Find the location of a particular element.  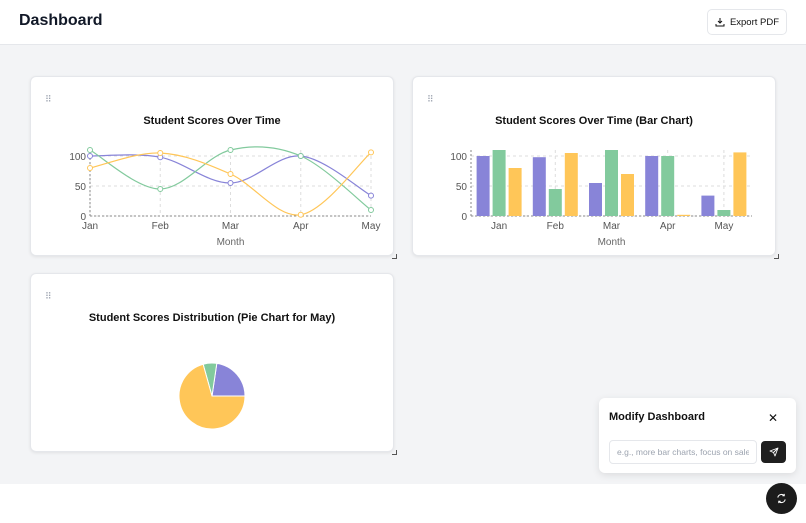

app-header: Dashboard Export PDF is located at coordinates (403, 22).